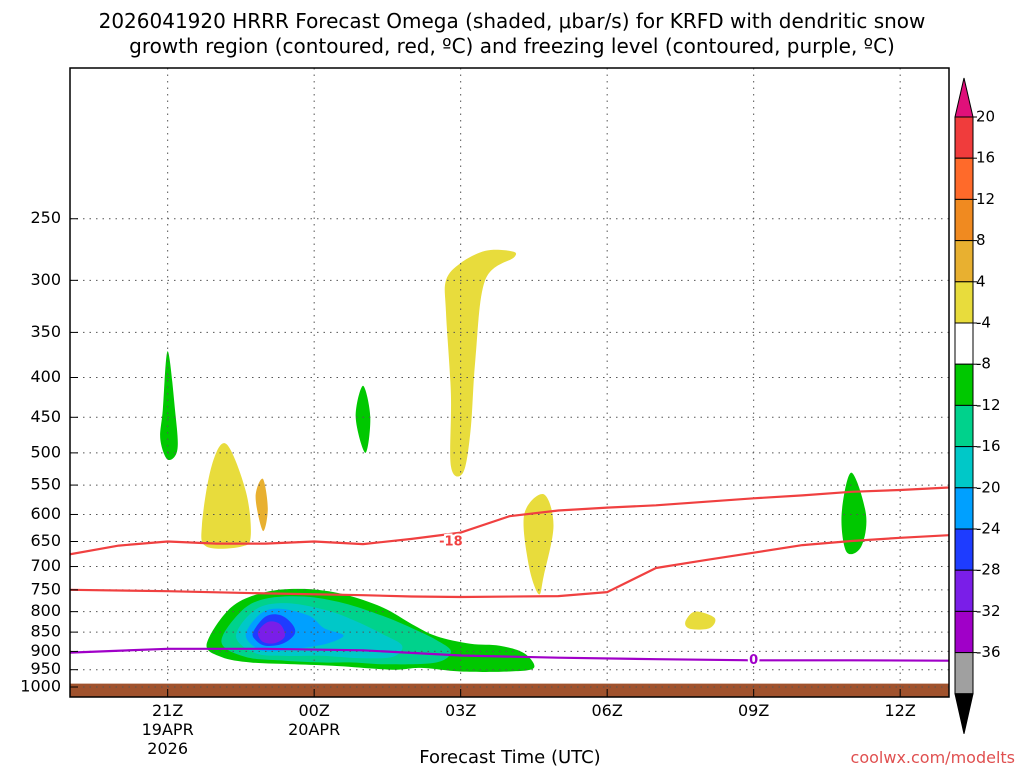  What do you see at coordinates (45, 484) in the screenshot?
I see `y-tick-label-550: 550` at bounding box center [45, 484].